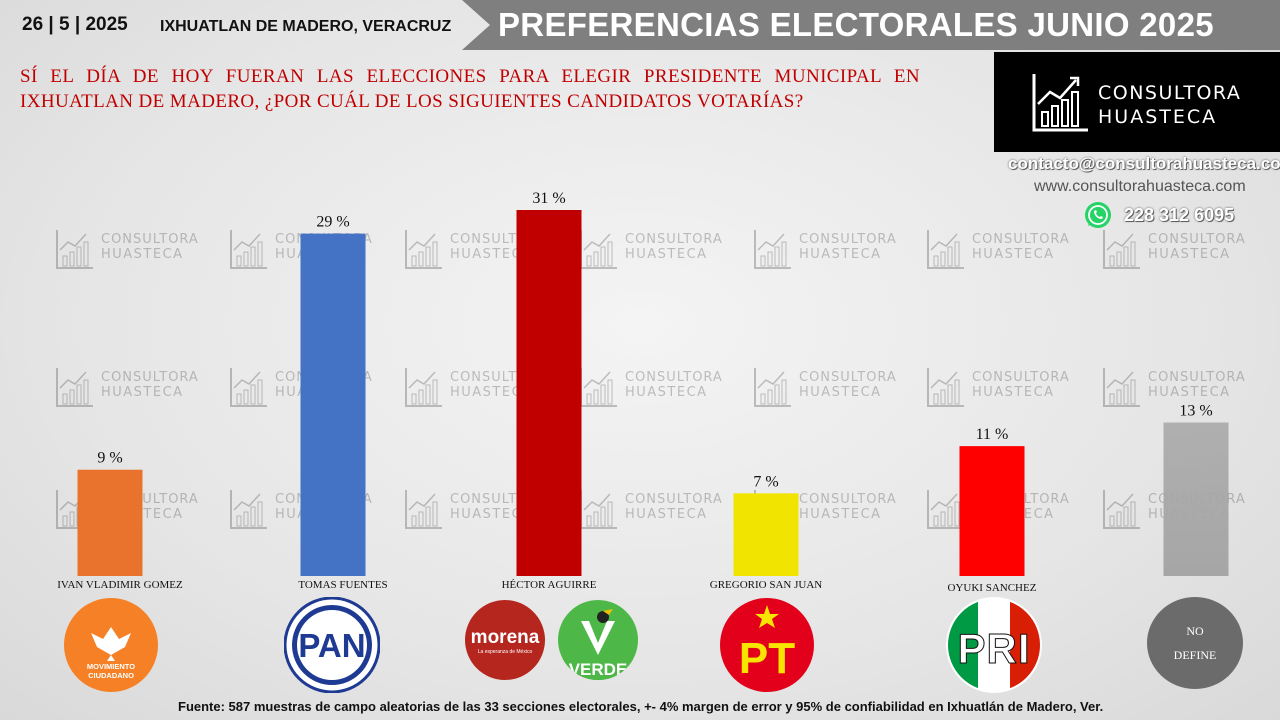 The height and width of the screenshot is (720, 1280). I want to click on header-banner, so click(871, 25).